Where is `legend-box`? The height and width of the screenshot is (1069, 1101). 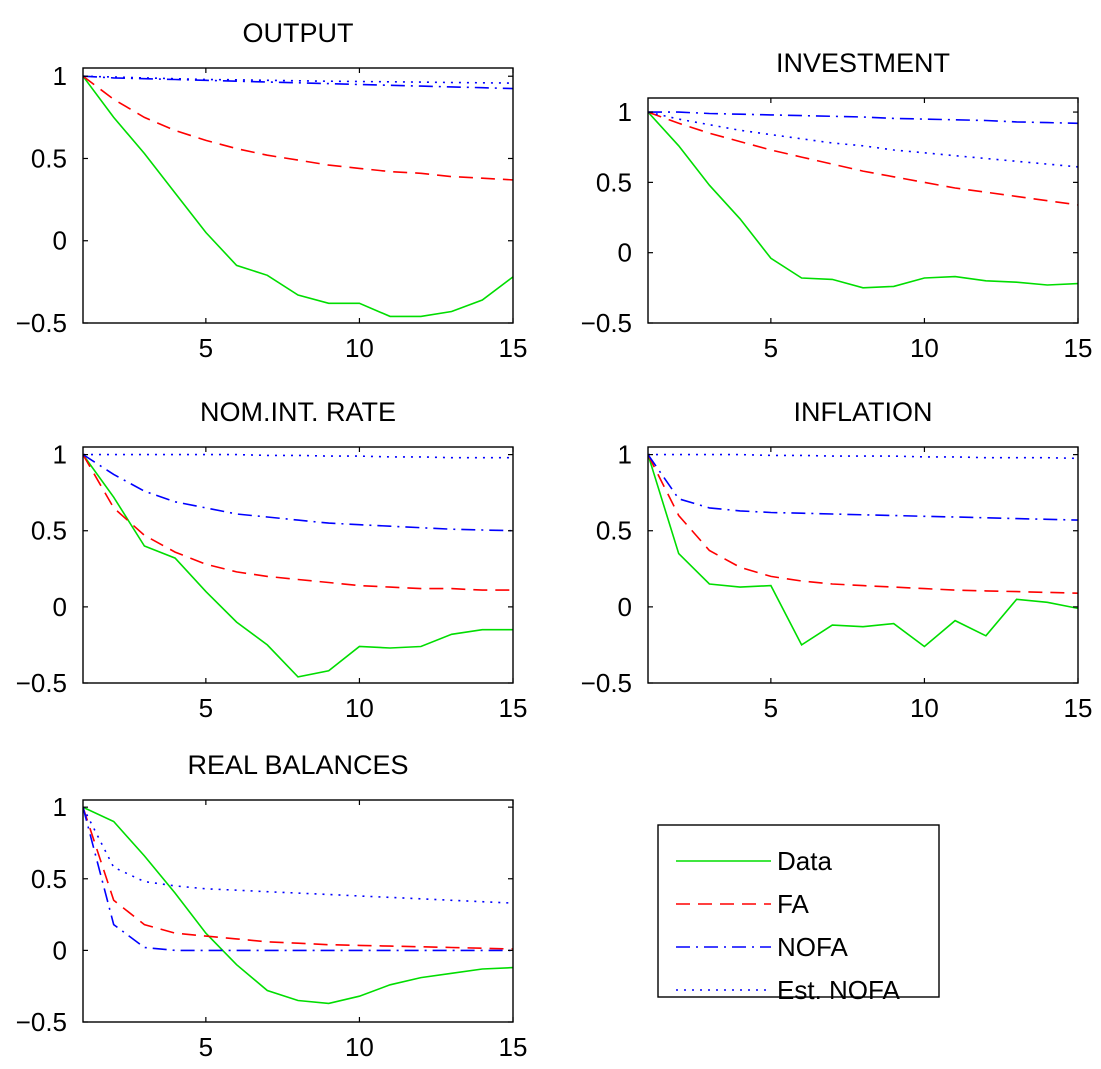
legend-box is located at coordinates (798, 911).